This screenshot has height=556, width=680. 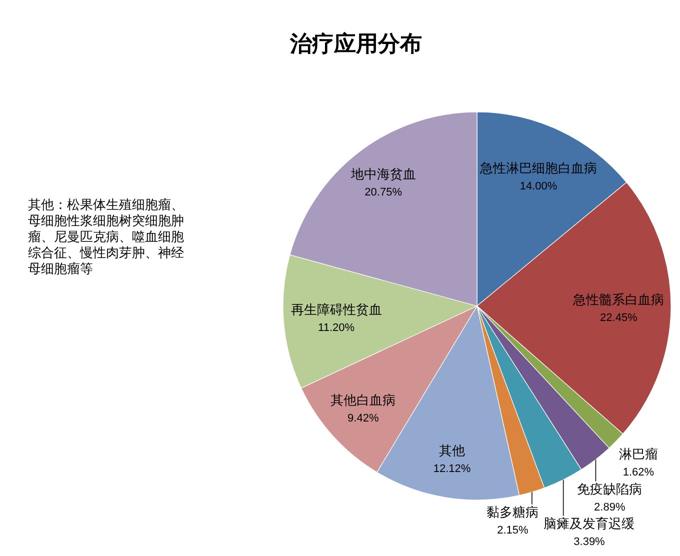 I want to click on data-label: 22.45%, so click(x=619, y=318).